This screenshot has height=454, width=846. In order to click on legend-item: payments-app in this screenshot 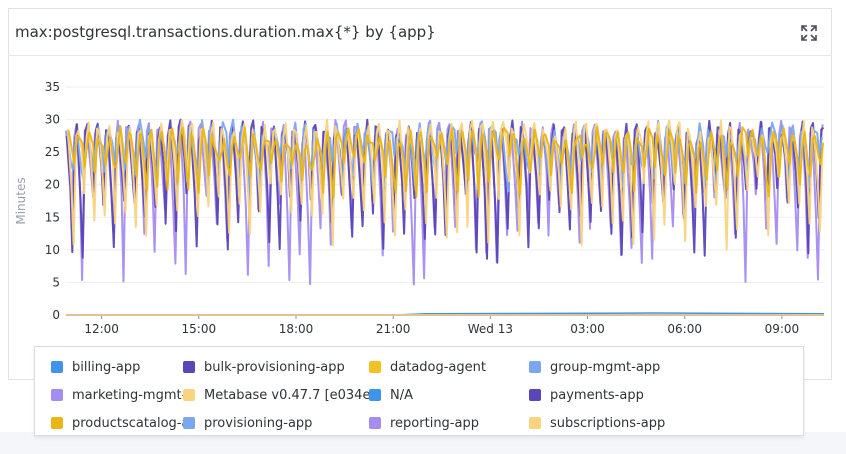, I will do `click(629, 395)`.